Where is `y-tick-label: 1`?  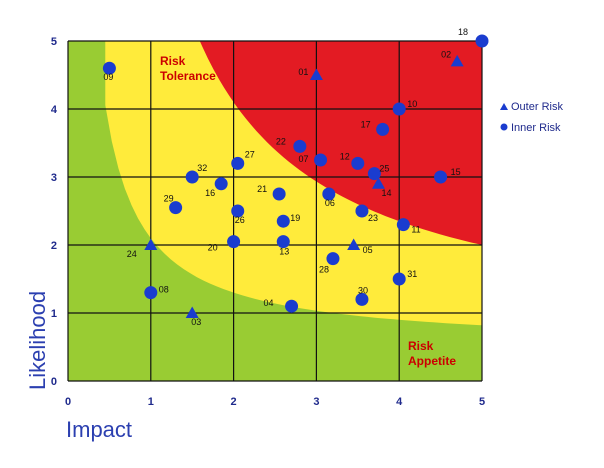 y-tick-label: 1 is located at coordinates (54, 314).